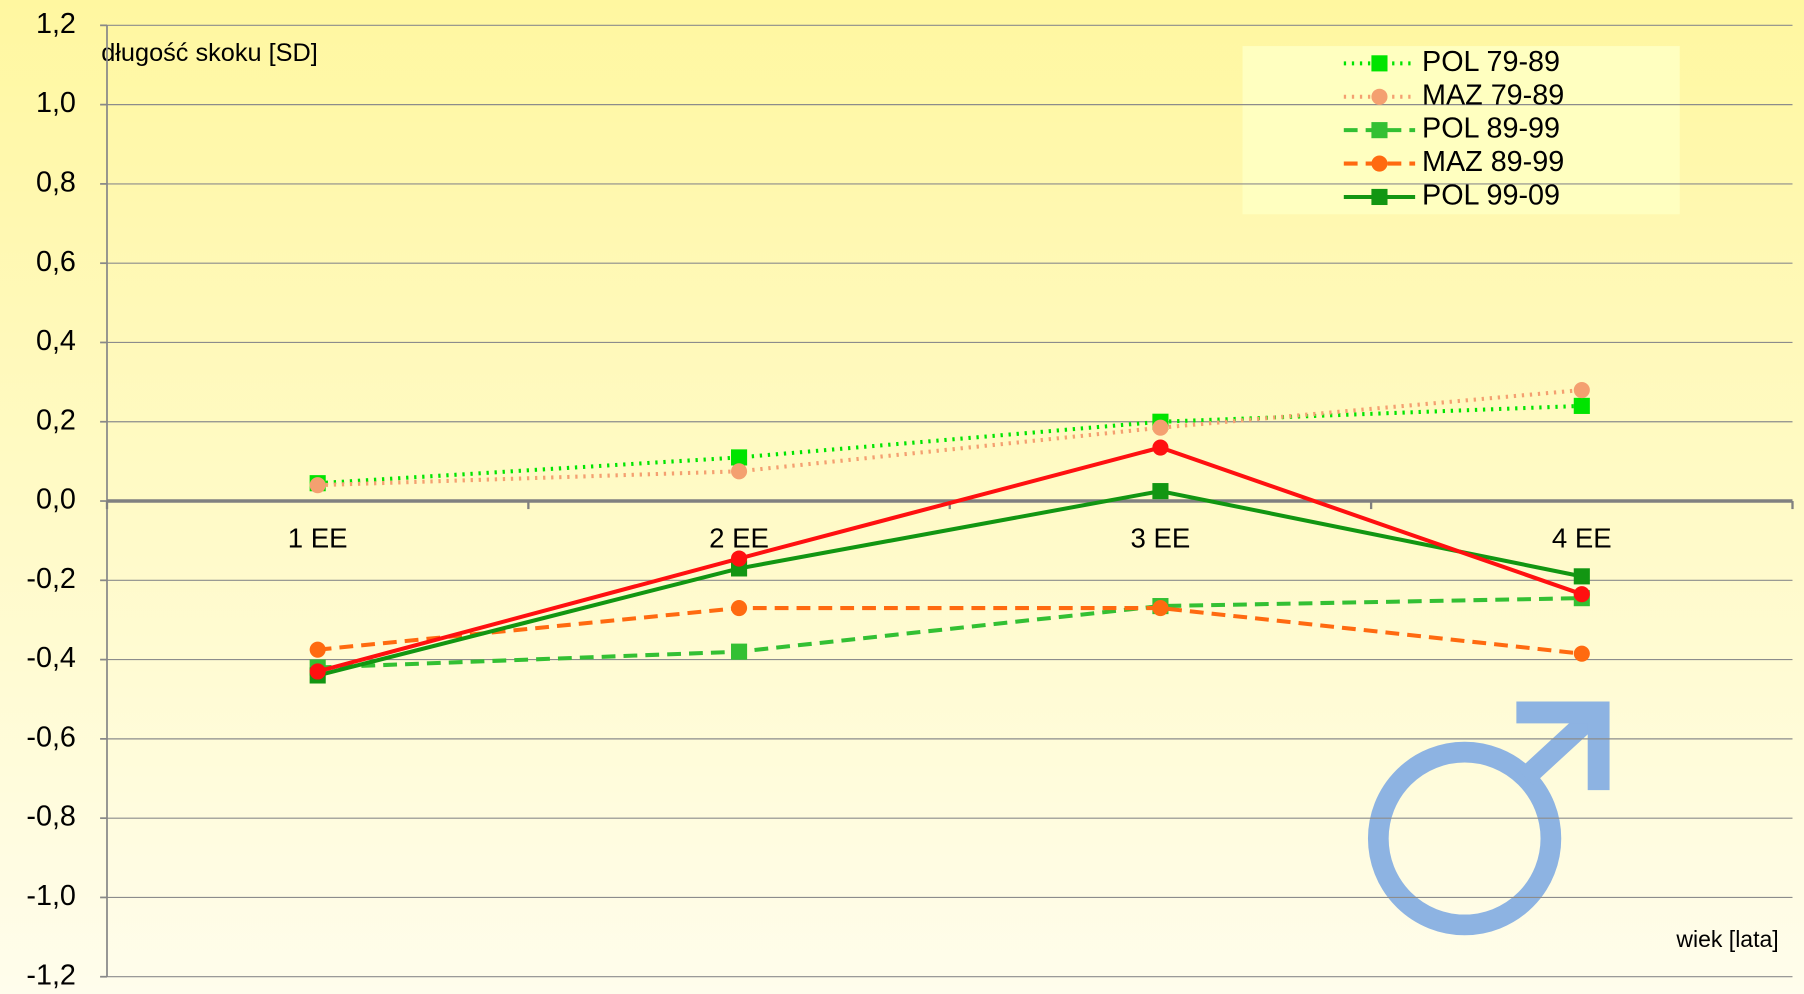 This screenshot has height=994, width=1804. What do you see at coordinates (56, 262) in the screenshot?
I see `y-tick-label: 0,6` at bounding box center [56, 262].